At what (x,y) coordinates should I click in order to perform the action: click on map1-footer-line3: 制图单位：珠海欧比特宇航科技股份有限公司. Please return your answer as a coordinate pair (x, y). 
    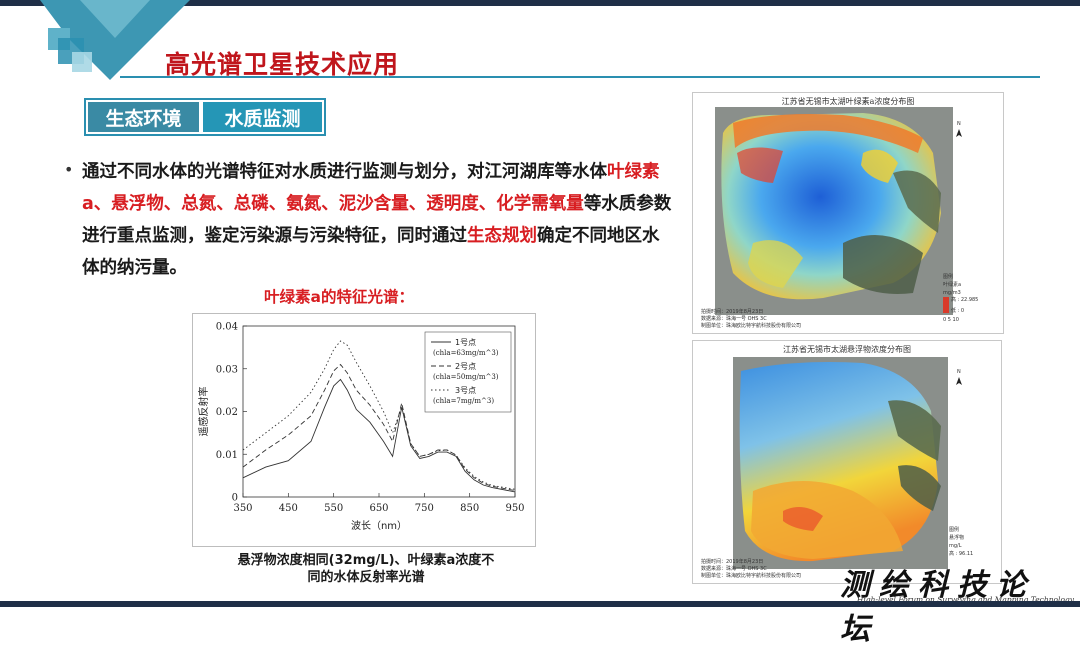
    Looking at the image, I should click on (751, 325).